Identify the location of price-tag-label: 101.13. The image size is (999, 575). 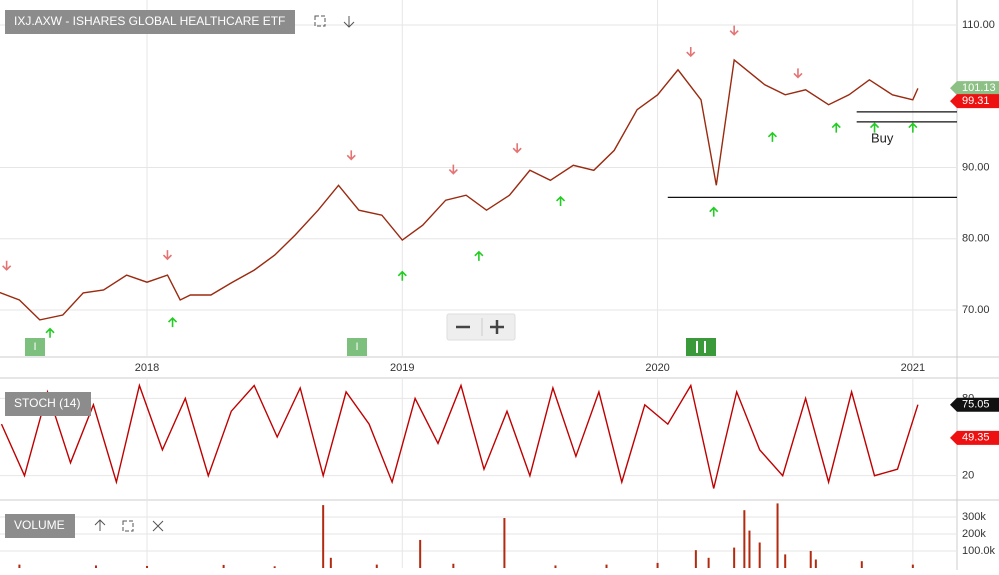
(979, 88).